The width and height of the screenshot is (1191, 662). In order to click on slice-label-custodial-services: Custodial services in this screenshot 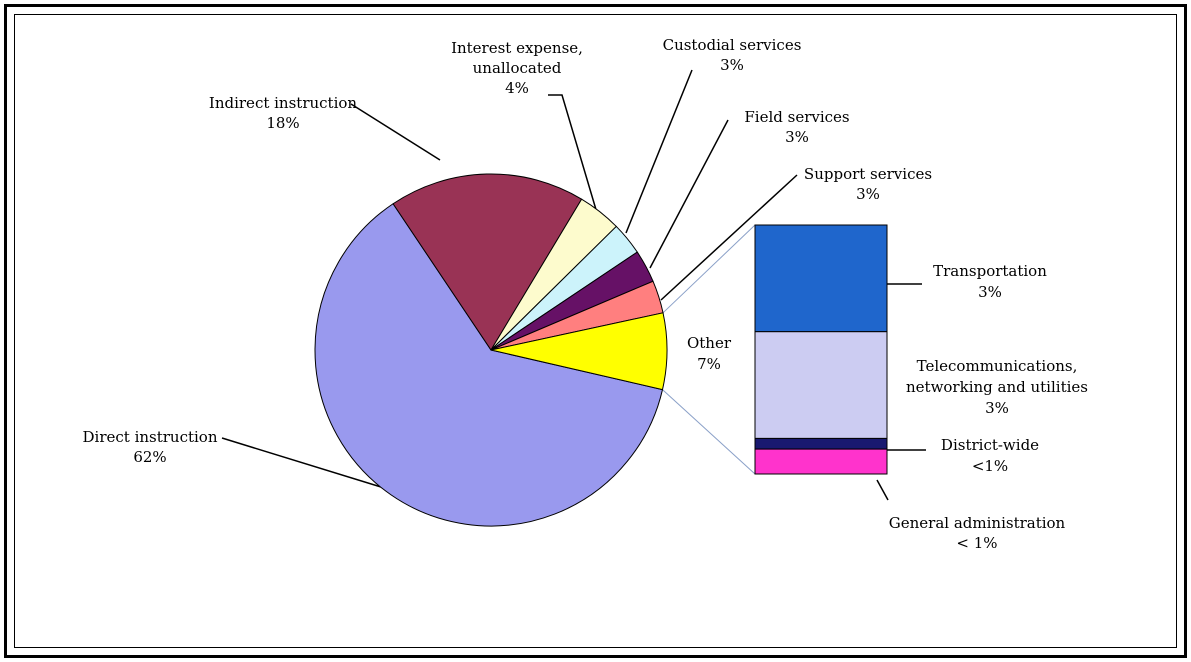, I will do `click(732, 45)`.